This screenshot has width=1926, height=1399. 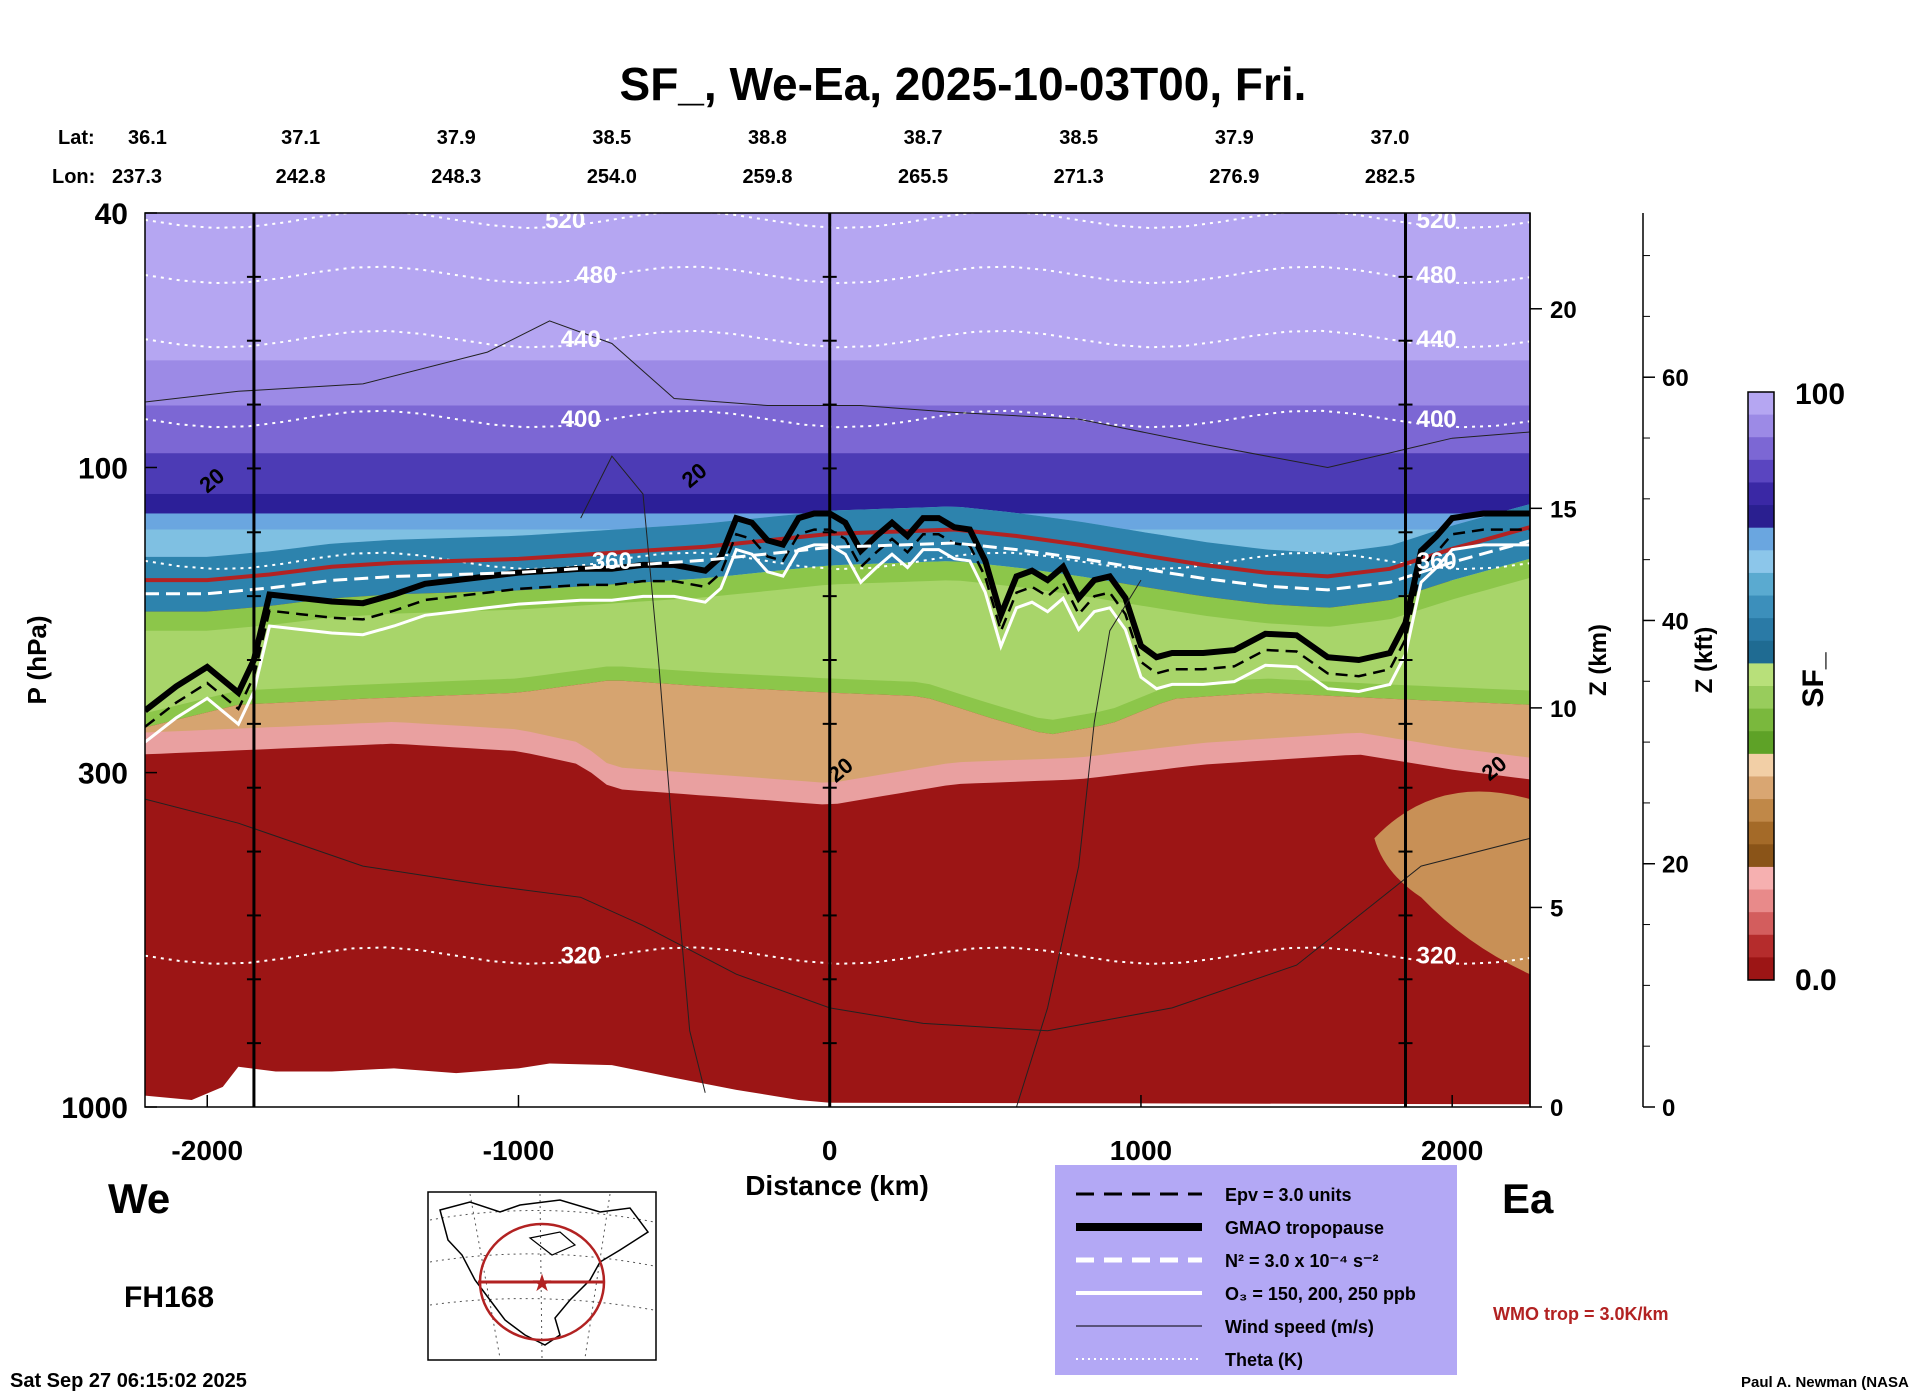 What do you see at coordinates (1563, 709) in the screenshot?
I see `z-km-tick-label: 10` at bounding box center [1563, 709].